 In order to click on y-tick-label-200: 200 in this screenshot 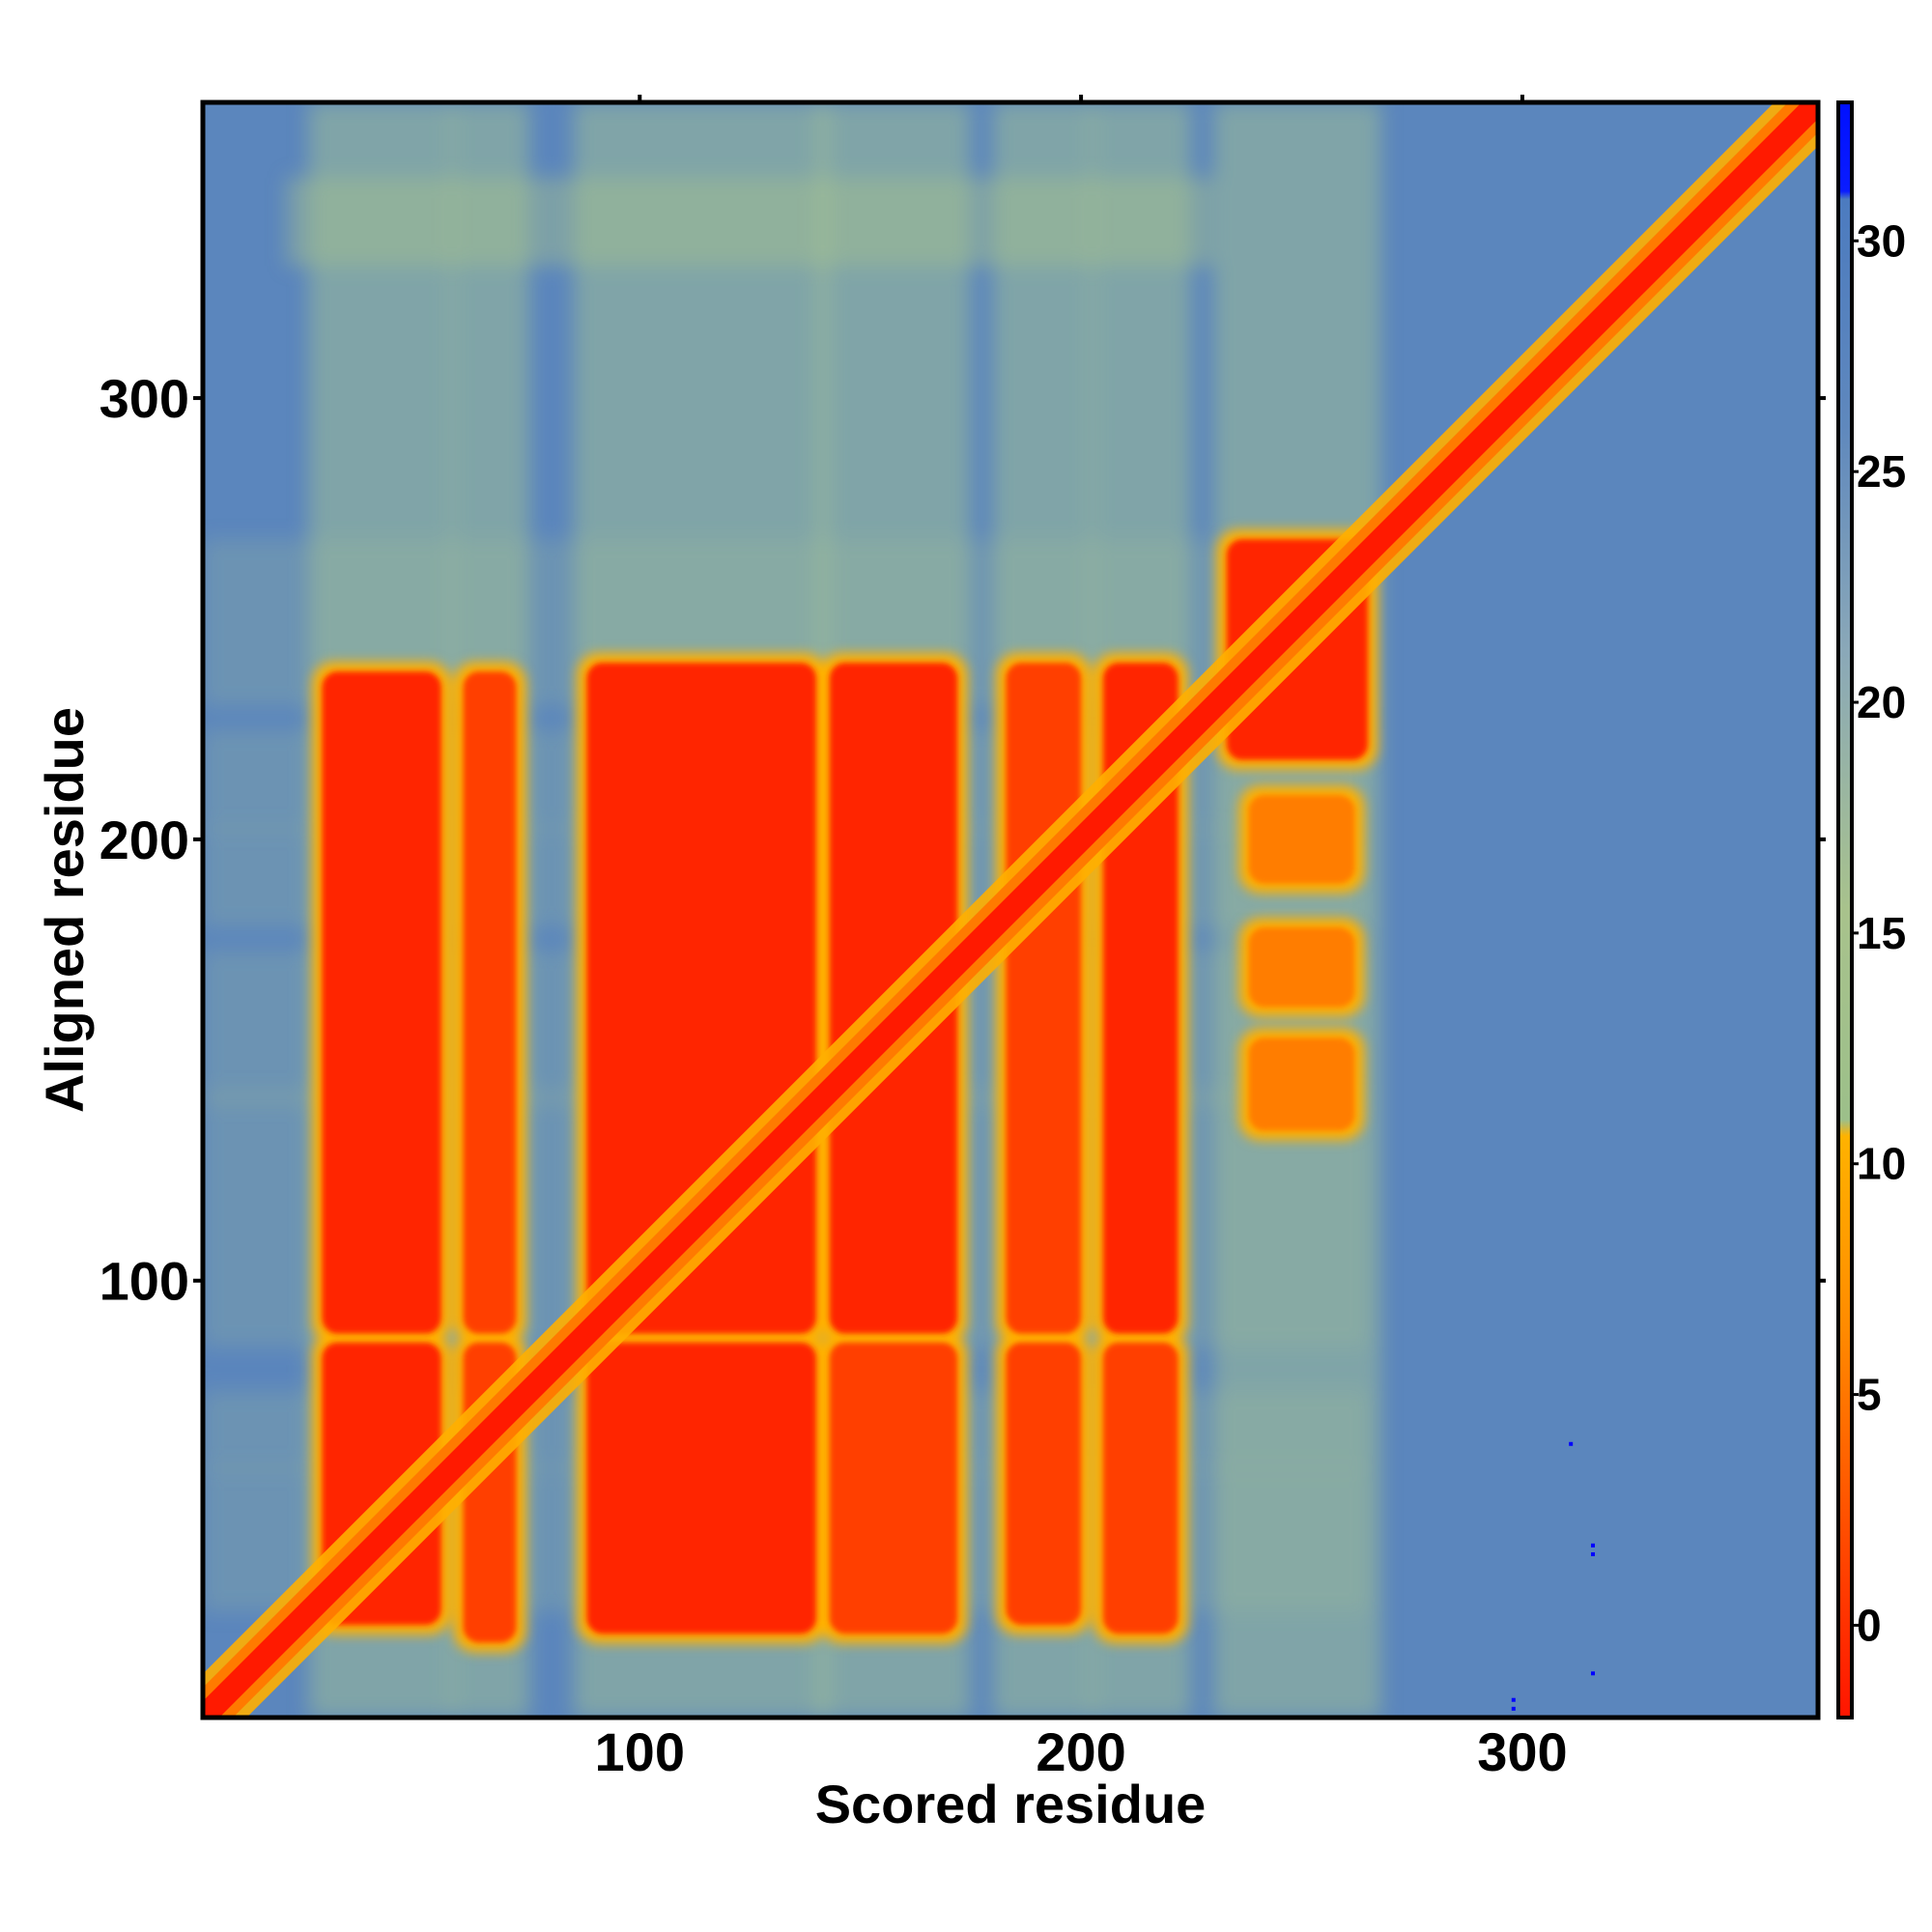, I will do `click(144, 840)`.